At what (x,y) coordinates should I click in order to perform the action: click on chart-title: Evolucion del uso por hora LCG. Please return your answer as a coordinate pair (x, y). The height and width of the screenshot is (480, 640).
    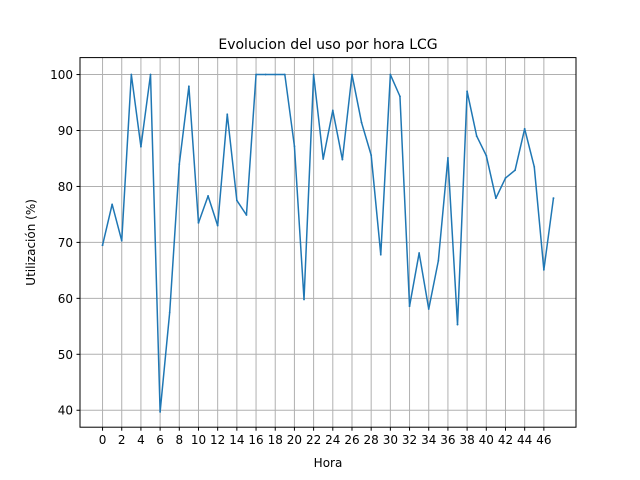
    Looking at the image, I should click on (327, 45).